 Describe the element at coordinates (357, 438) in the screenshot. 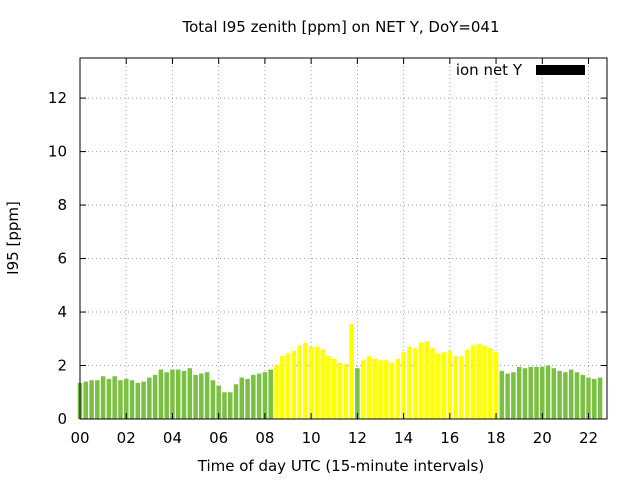

I see `x-tick-label: 12` at that location.